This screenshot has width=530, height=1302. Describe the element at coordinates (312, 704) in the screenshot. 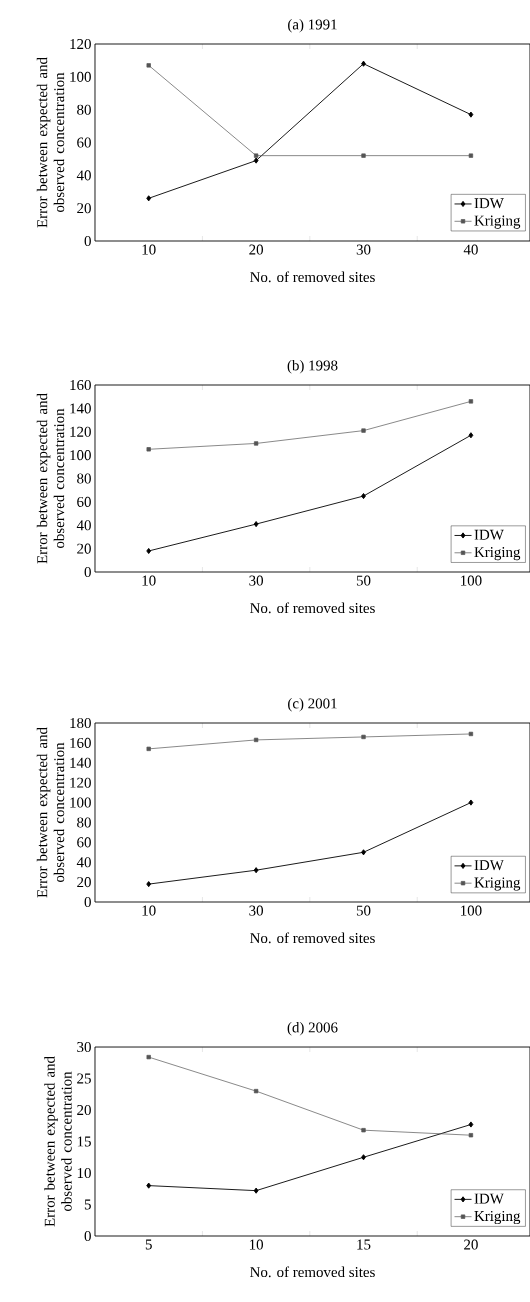

I see `chart-title: (c) 2001` at that location.